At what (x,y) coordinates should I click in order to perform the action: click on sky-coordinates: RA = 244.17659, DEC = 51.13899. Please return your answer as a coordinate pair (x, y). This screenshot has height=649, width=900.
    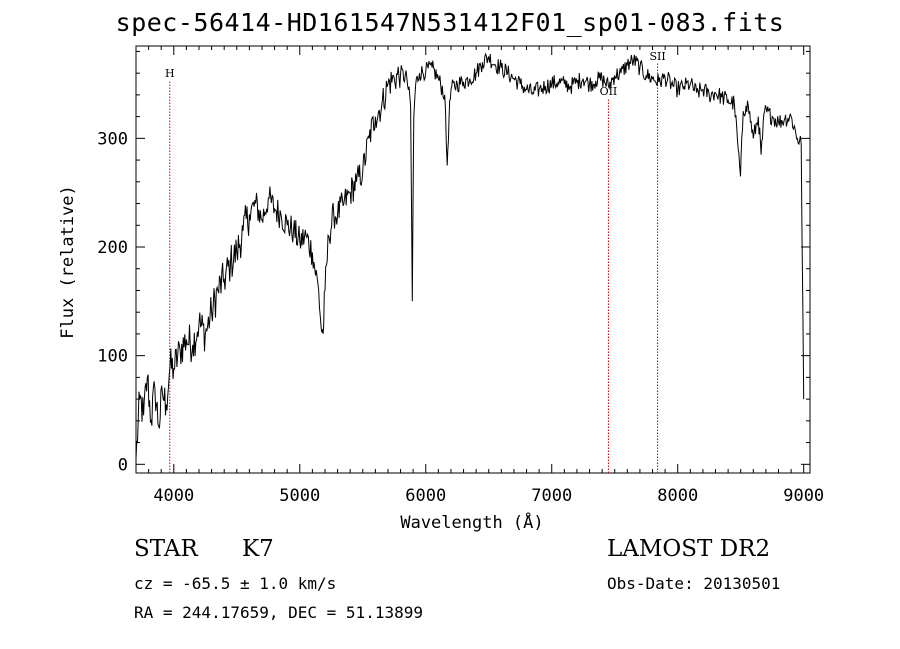
    Looking at the image, I should click on (278, 612).